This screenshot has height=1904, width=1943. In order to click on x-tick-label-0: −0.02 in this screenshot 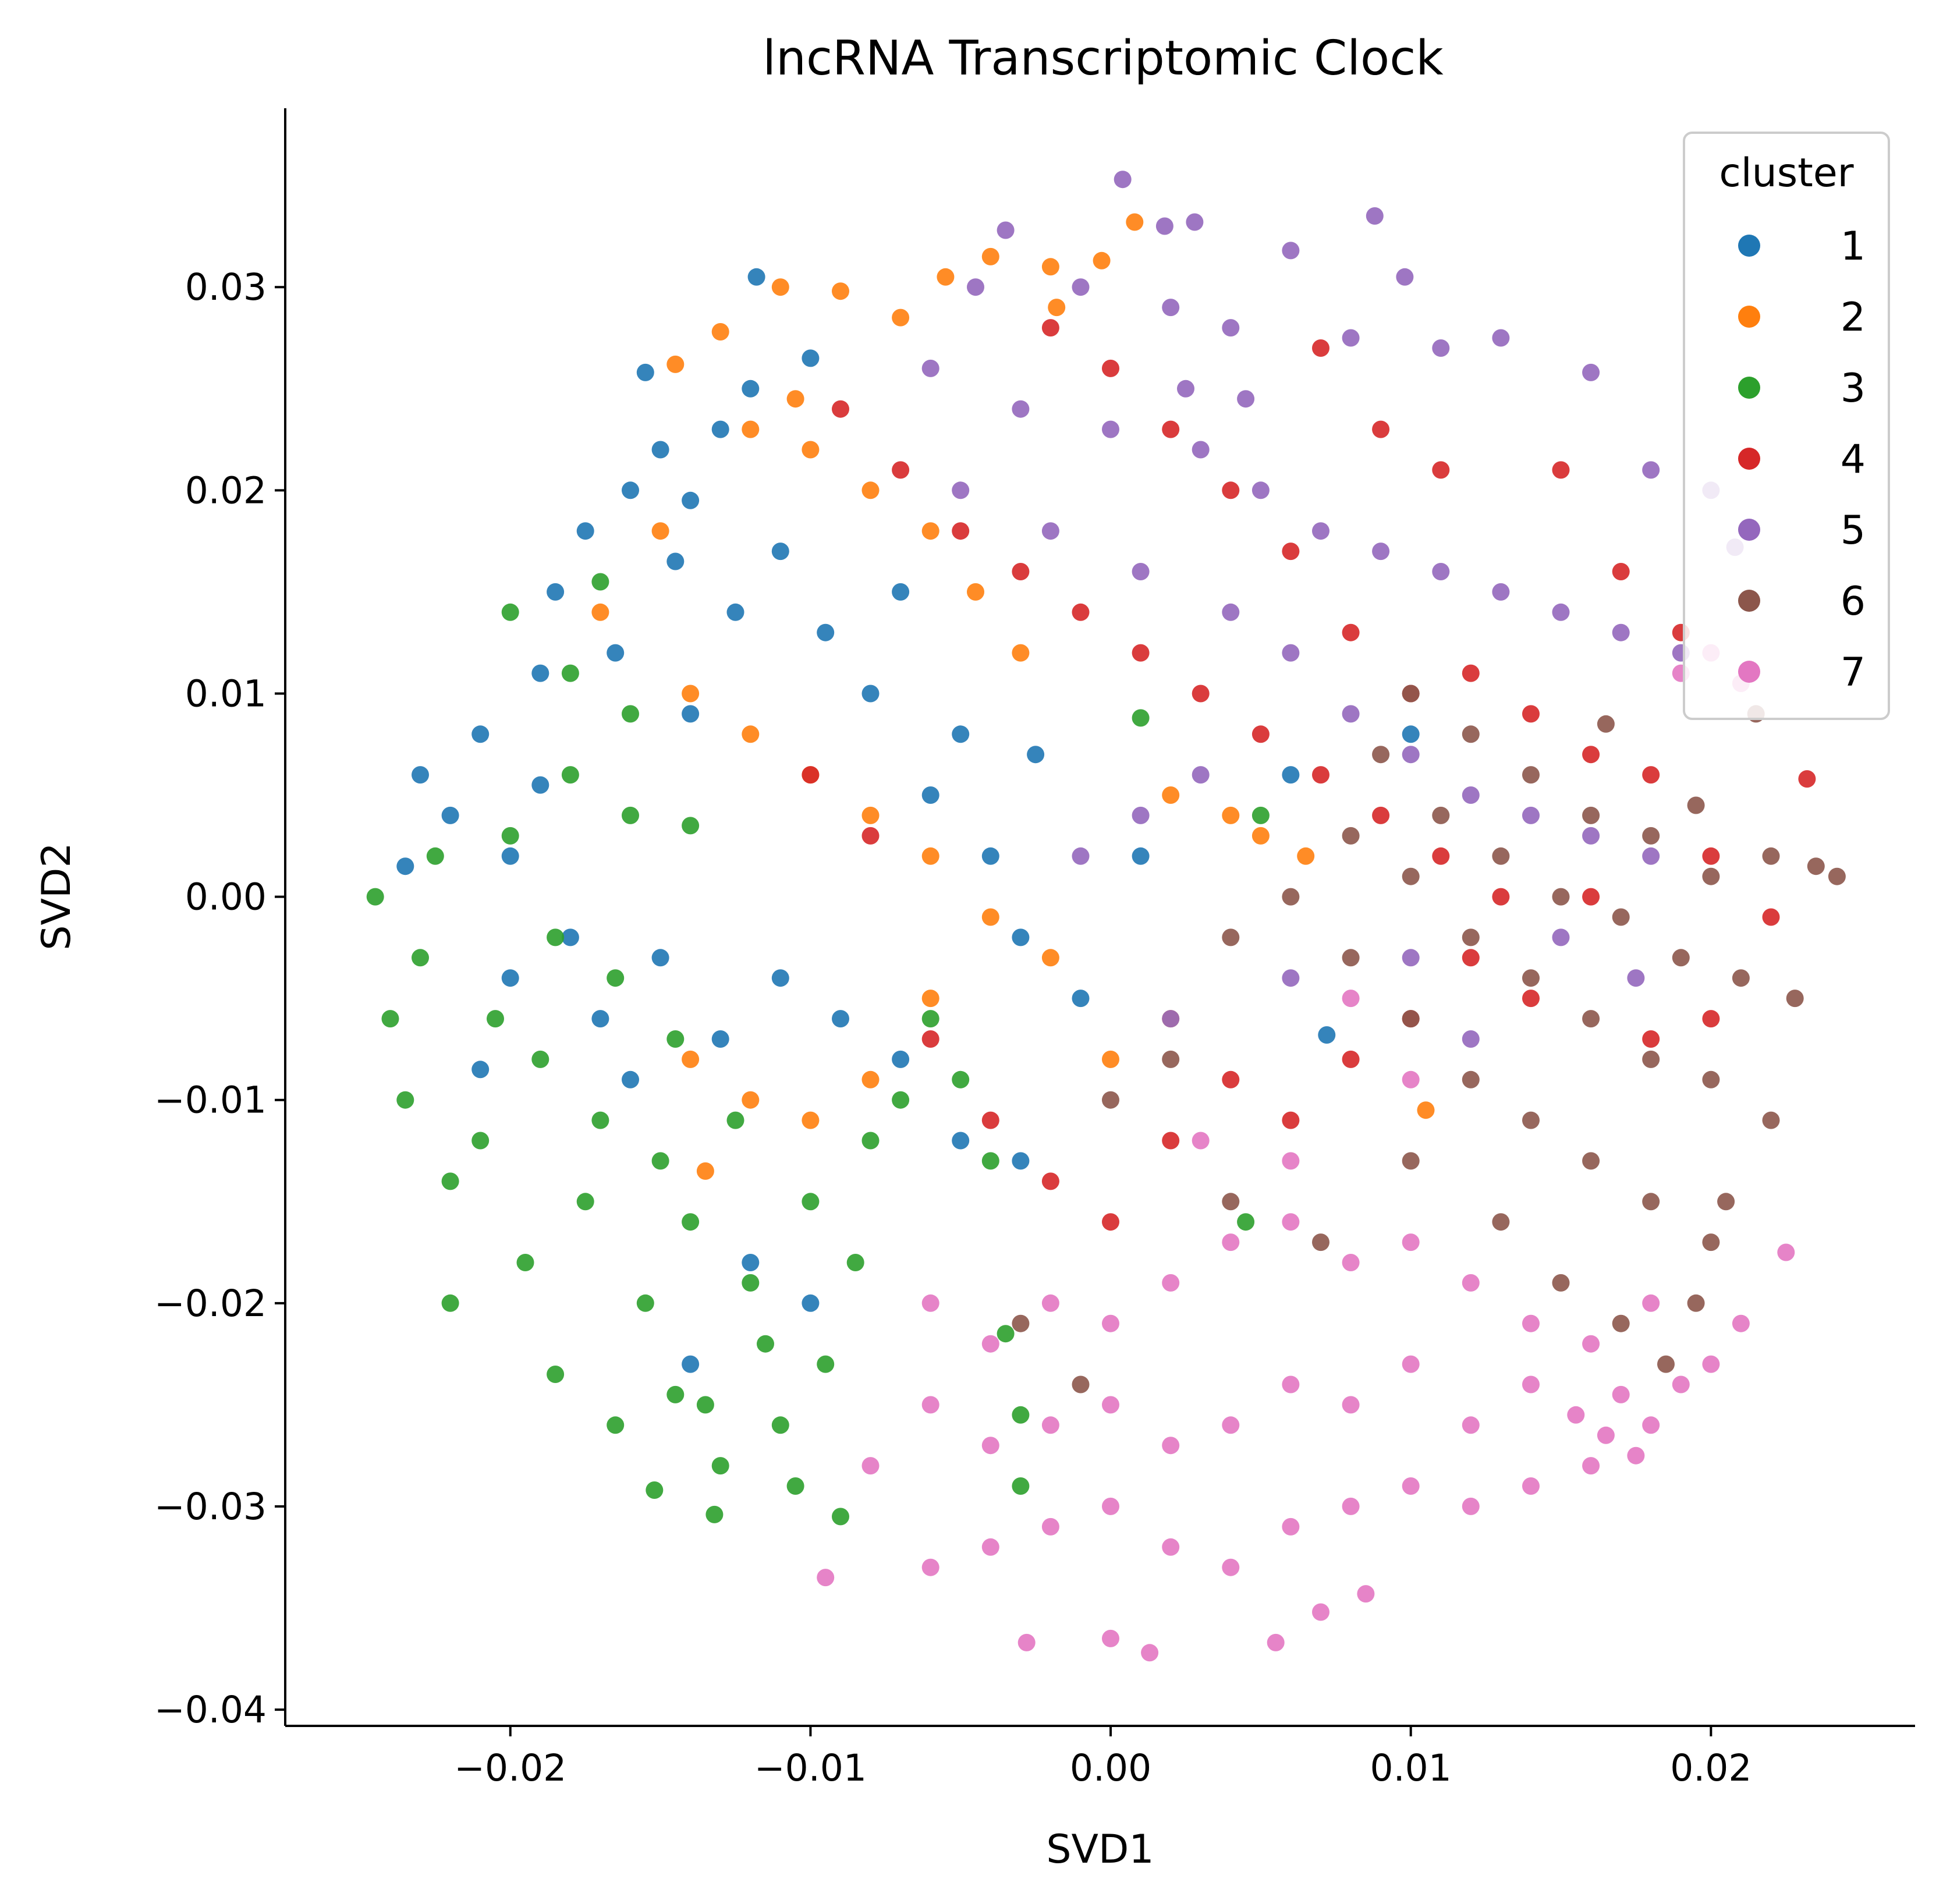, I will do `click(510, 1768)`.